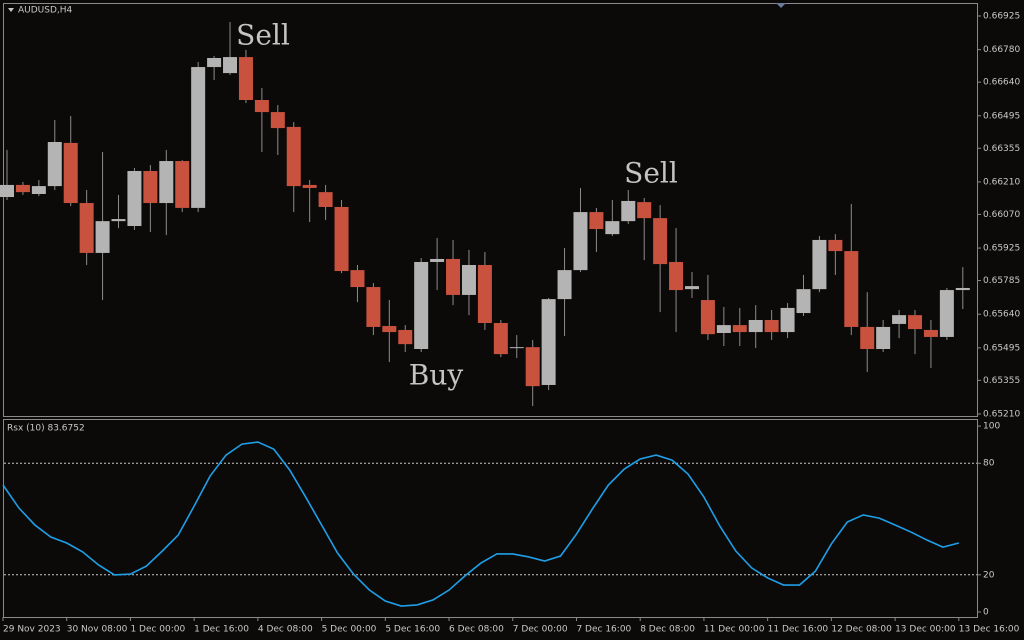 The width and height of the screenshot is (1024, 640). Describe the element at coordinates (476, 630) in the screenshot. I see `x-tick-label: 6 Dec 08:00` at that location.